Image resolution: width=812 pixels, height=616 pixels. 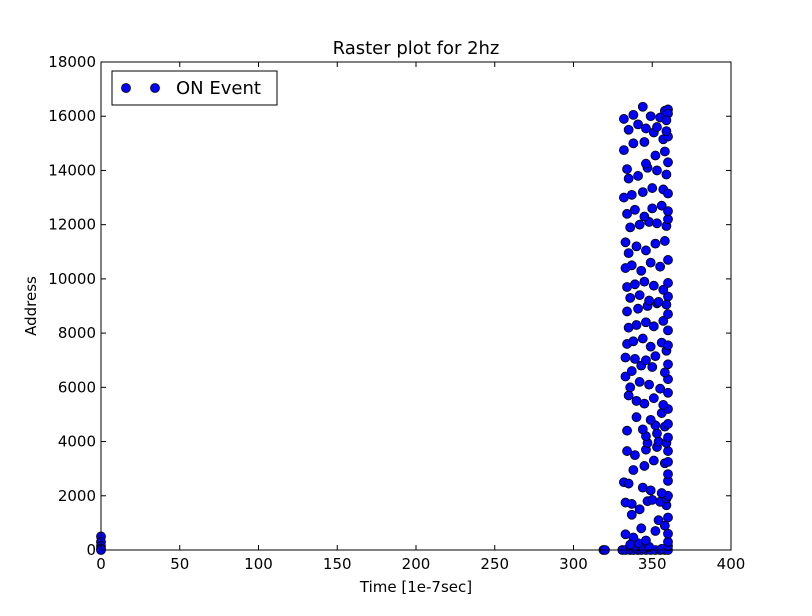 What do you see at coordinates (731, 564) in the screenshot?
I see `x-tick-label: 400` at bounding box center [731, 564].